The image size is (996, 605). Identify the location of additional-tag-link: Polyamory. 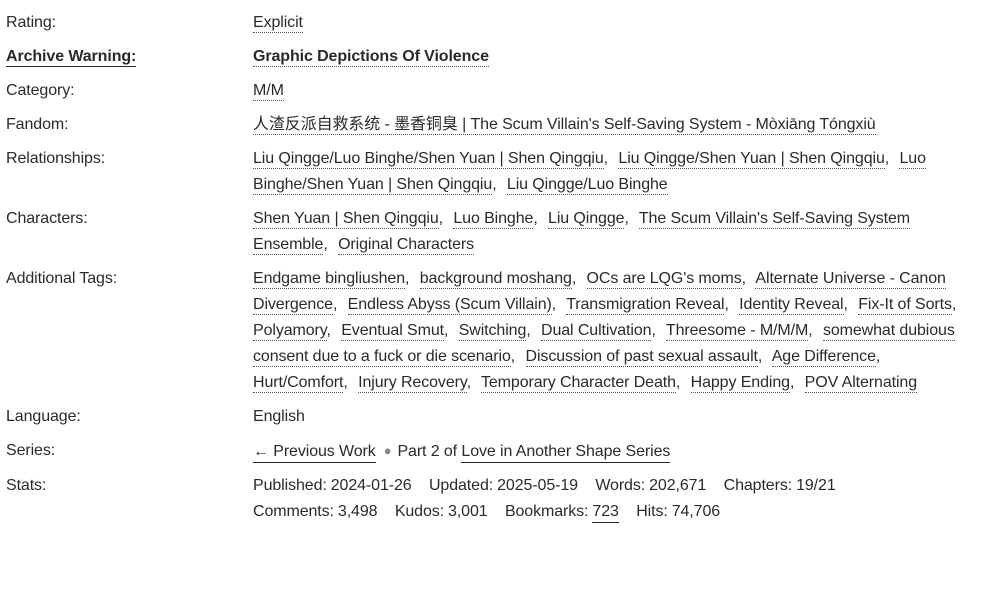
(290, 331).